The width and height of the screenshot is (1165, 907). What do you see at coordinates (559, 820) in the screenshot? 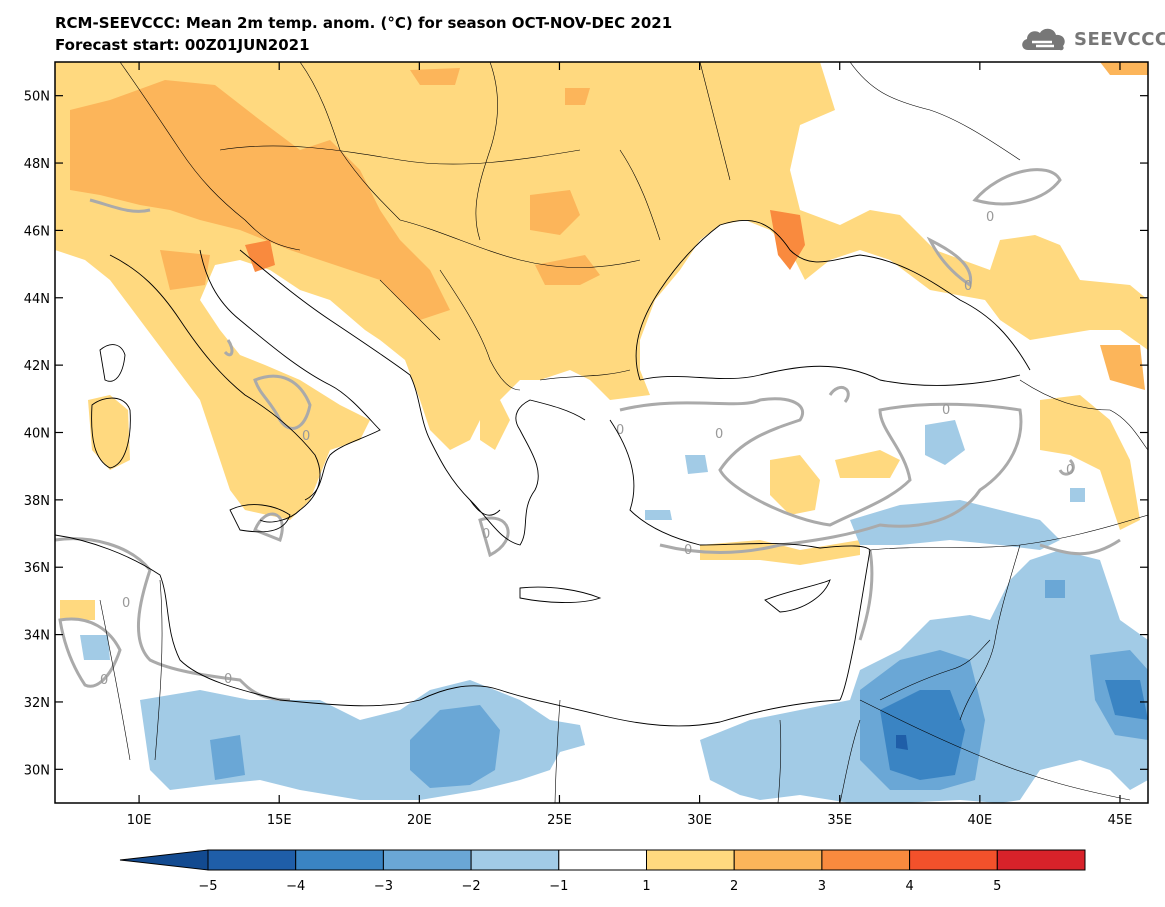
I see `x-tick-label: 25E` at bounding box center [559, 820].